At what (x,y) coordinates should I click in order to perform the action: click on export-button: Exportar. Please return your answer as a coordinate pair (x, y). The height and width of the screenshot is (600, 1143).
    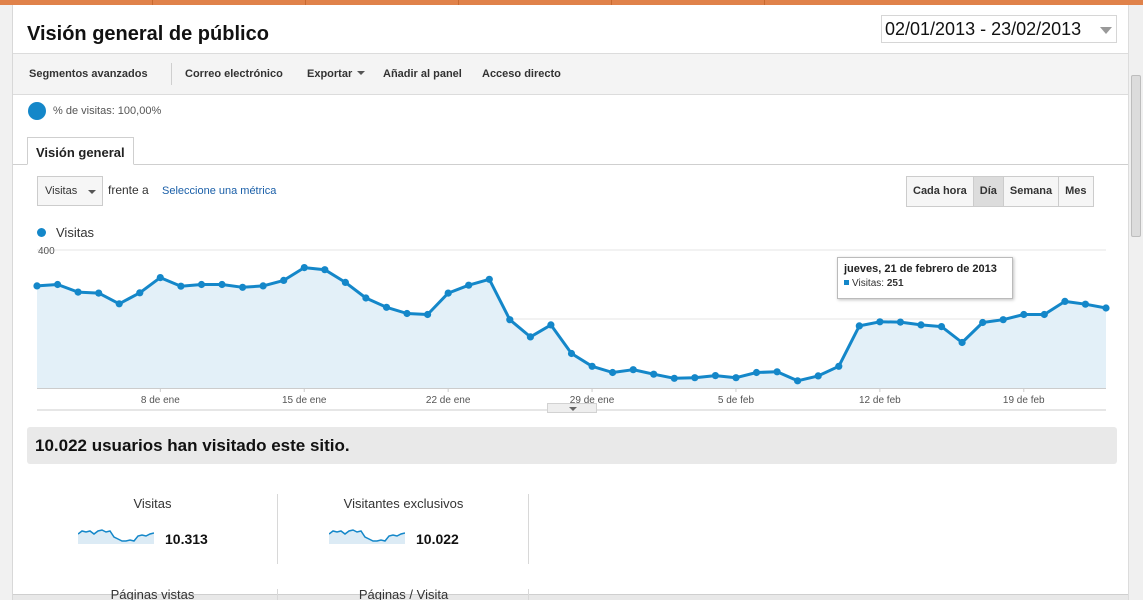
    Looking at the image, I should click on (336, 74).